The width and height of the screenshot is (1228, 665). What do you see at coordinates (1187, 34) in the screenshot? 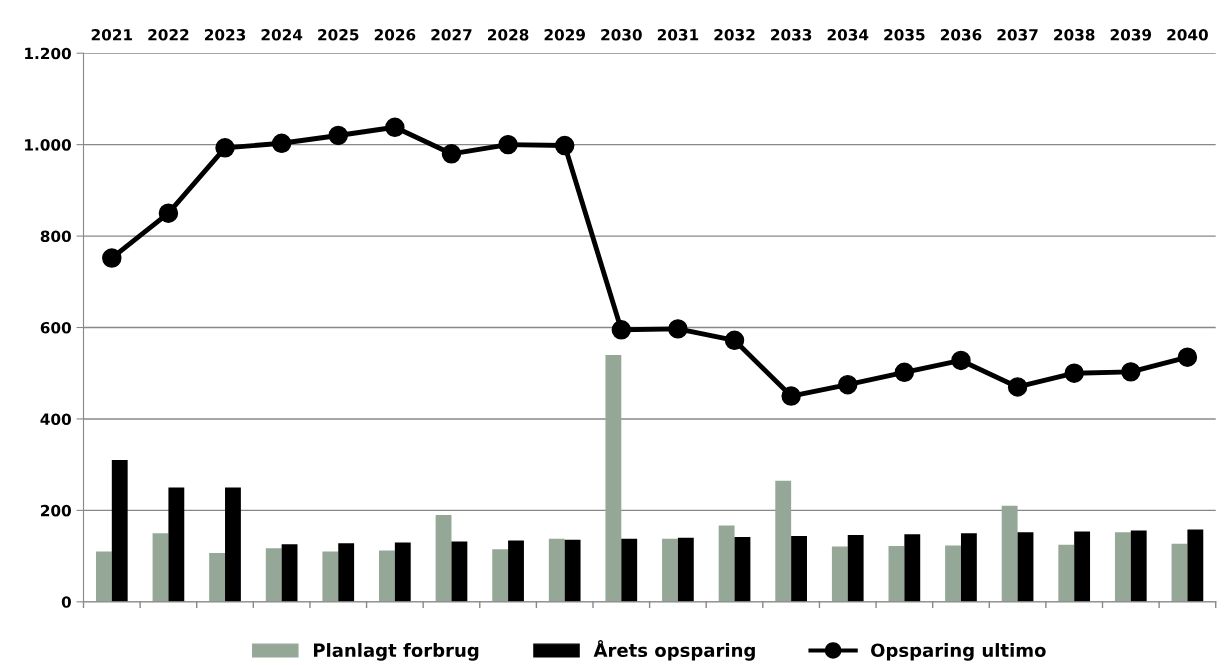
I see `x-tick-label: 2040` at bounding box center [1187, 34].